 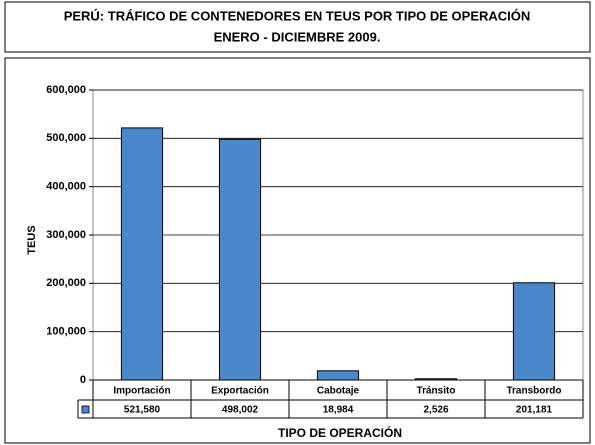 I want to click on x-tick-label: Exportación, so click(x=240, y=391).